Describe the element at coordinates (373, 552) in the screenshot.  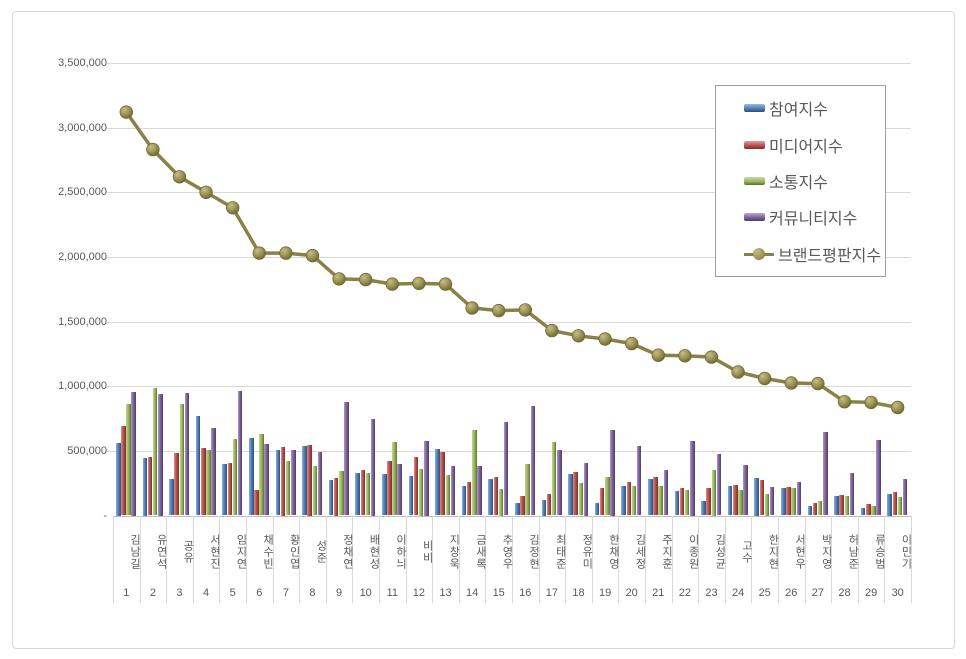
I see `category-name-label: 배현성` at that location.